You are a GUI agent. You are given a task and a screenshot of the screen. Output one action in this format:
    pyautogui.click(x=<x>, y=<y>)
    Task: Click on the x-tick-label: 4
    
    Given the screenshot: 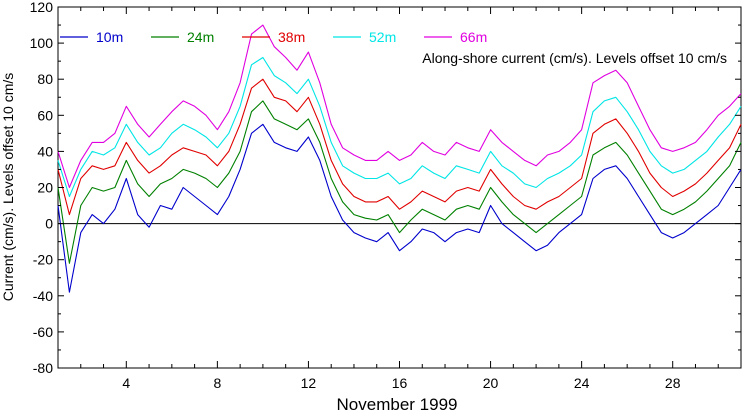 What is the action you would take?
    pyautogui.click(x=126, y=383)
    